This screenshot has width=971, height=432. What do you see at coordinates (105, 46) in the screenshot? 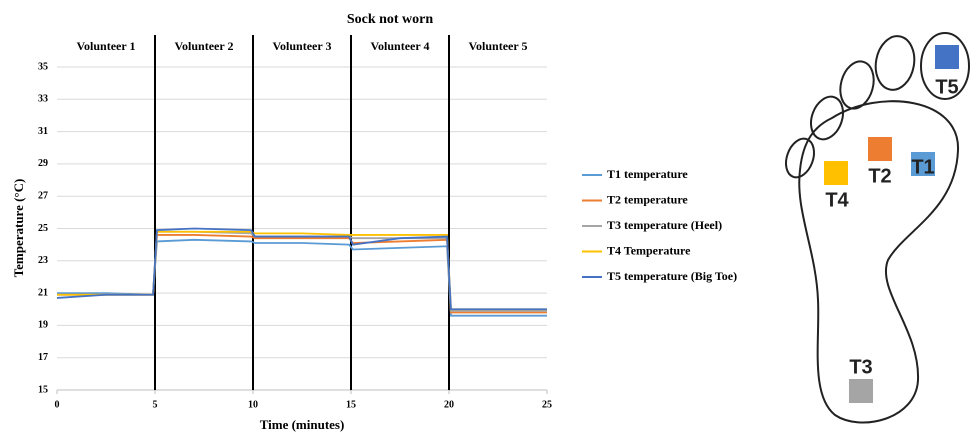
I see `panel-label: Volunteer 1` at bounding box center [105, 46].